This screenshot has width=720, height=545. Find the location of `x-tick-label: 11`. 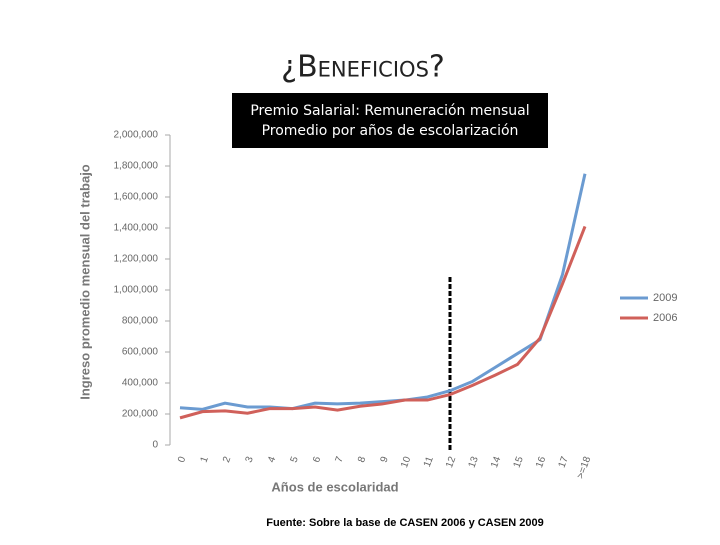

x-tick-label: 11 is located at coordinates (429, 462).